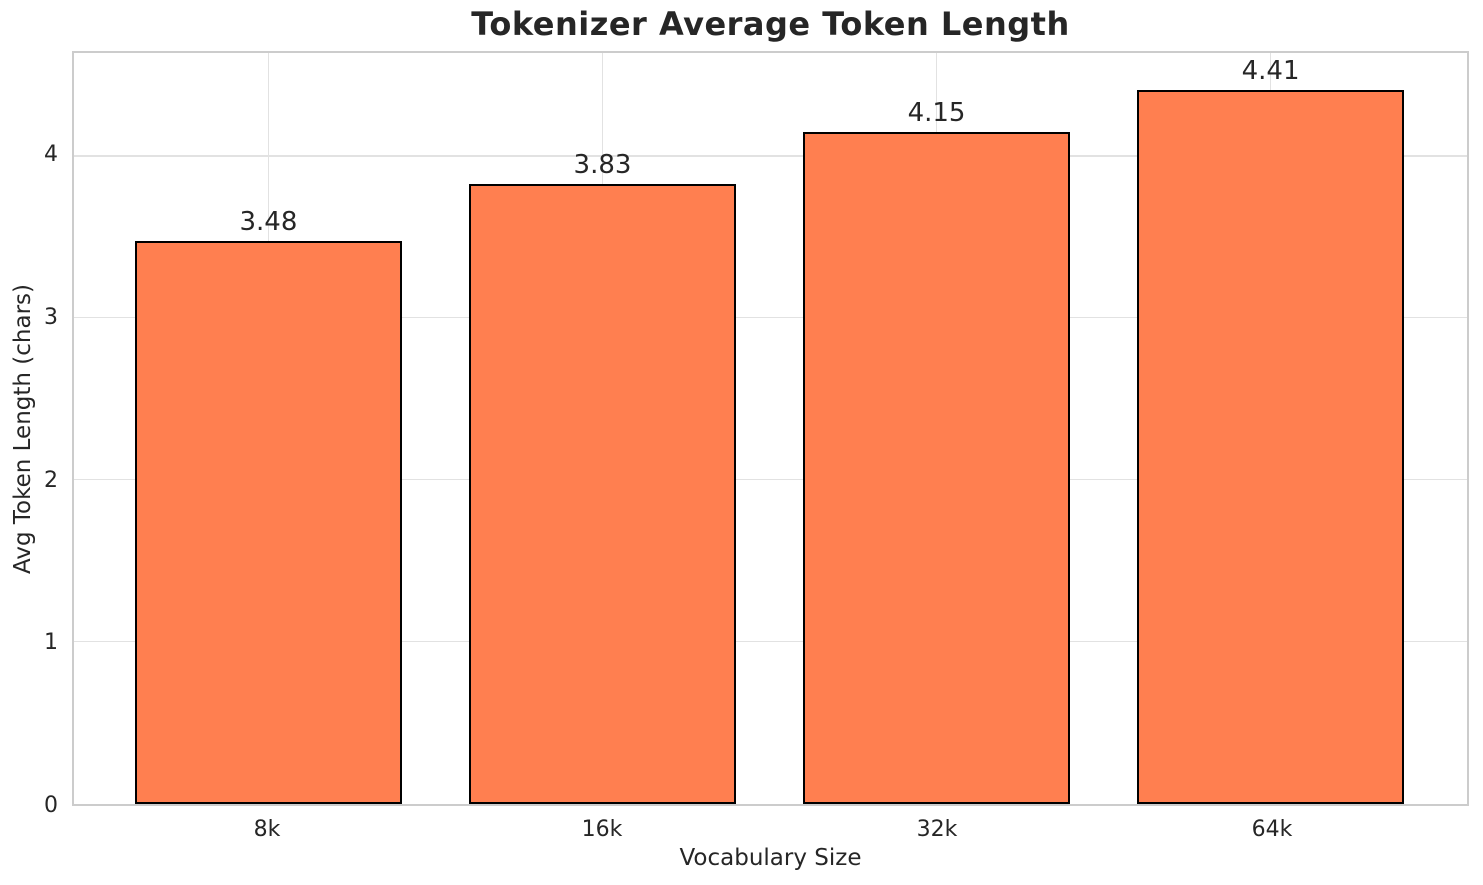 The height and width of the screenshot is (885, 1483). I want to click on x-axis-label: Vocabulary Size, so click(770, 858).